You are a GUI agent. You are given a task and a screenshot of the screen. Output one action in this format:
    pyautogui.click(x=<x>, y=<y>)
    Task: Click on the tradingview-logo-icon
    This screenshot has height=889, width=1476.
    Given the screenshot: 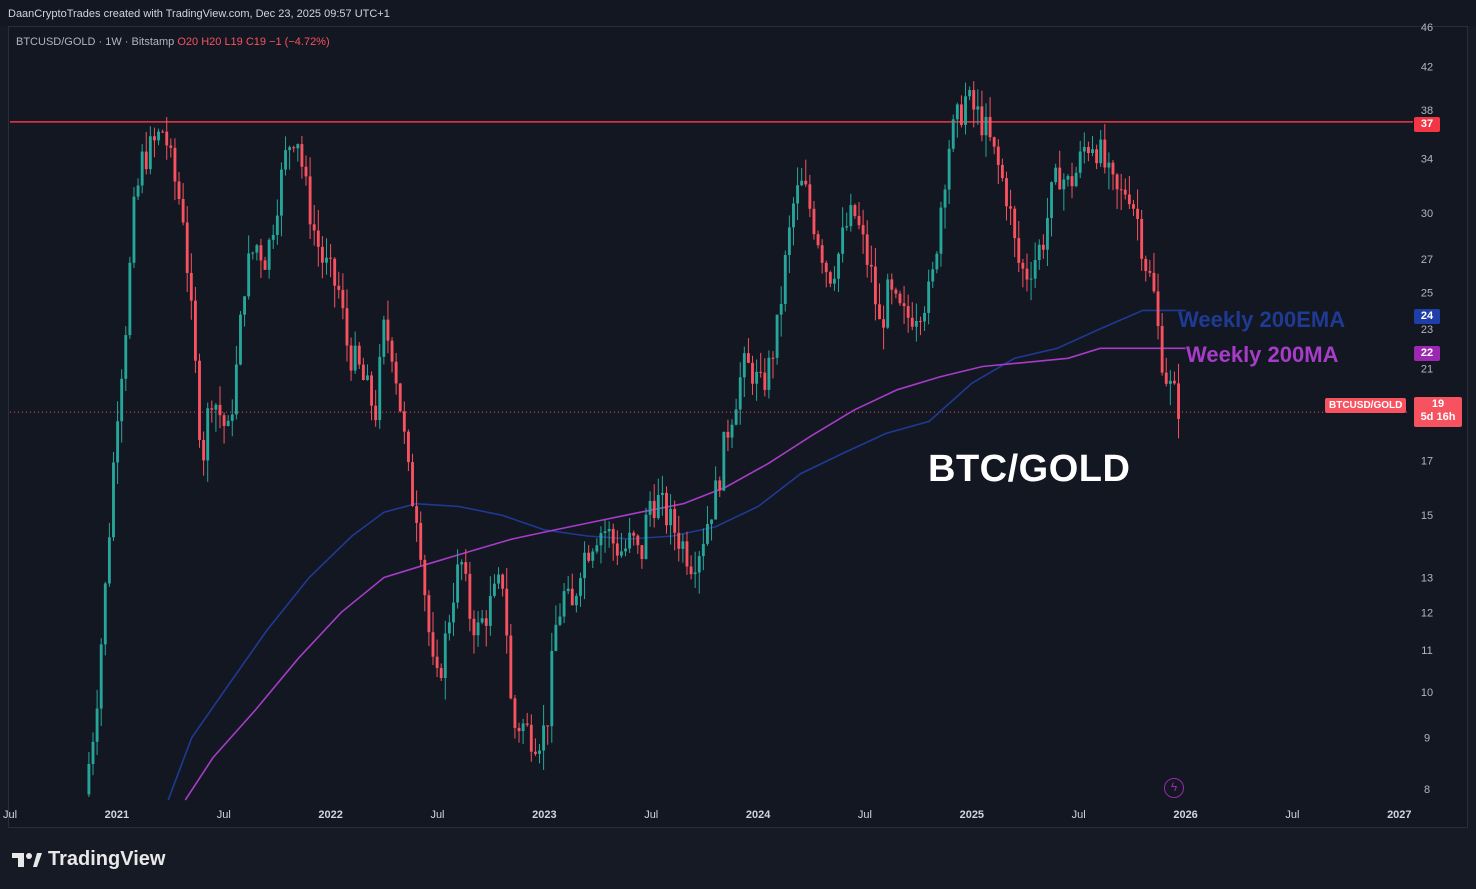 What is the action you would take?
    pyautogui.click(x=27, y=859)
    